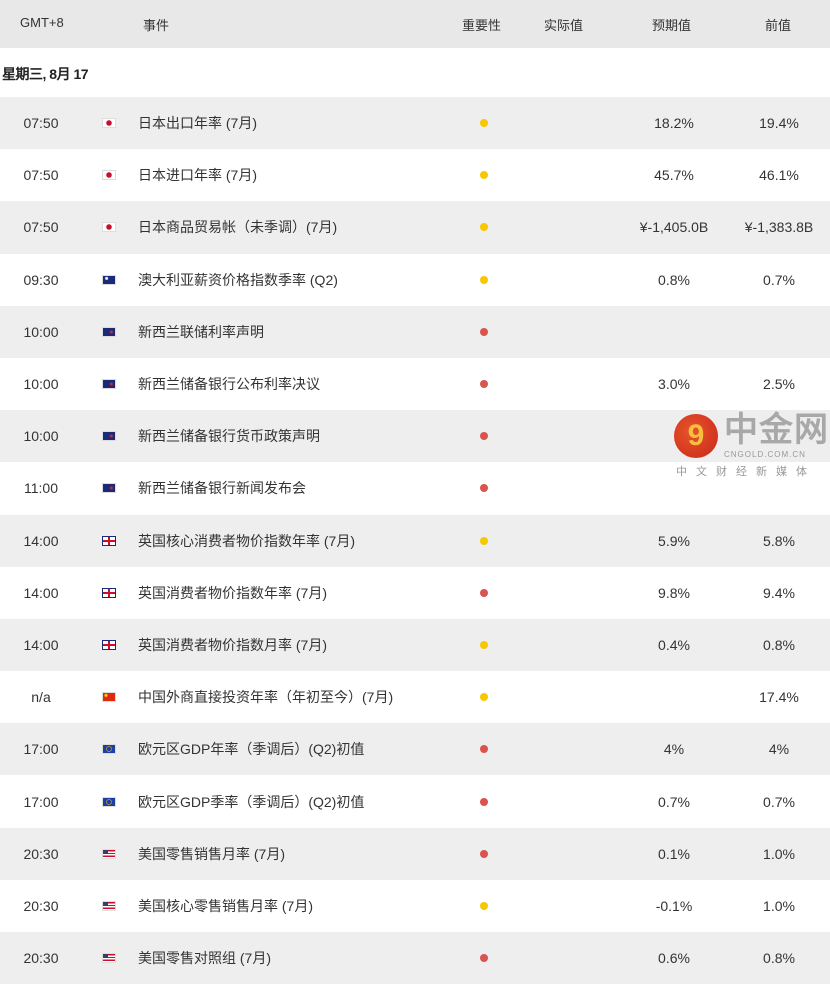  Describe the element at coordinates (779, 749) in the screenshot. I see `previous-value: 4%` at that location.